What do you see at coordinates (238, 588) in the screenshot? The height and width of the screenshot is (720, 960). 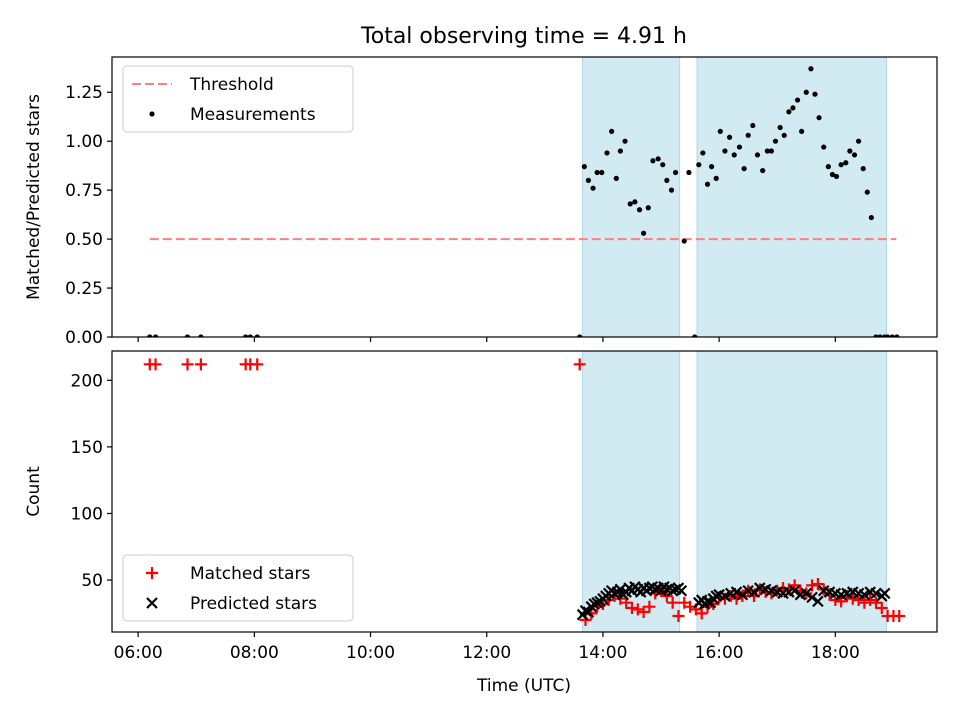 I see `bottom-legend: Matched stars Predicted stars` at bounding box center [238, 588].